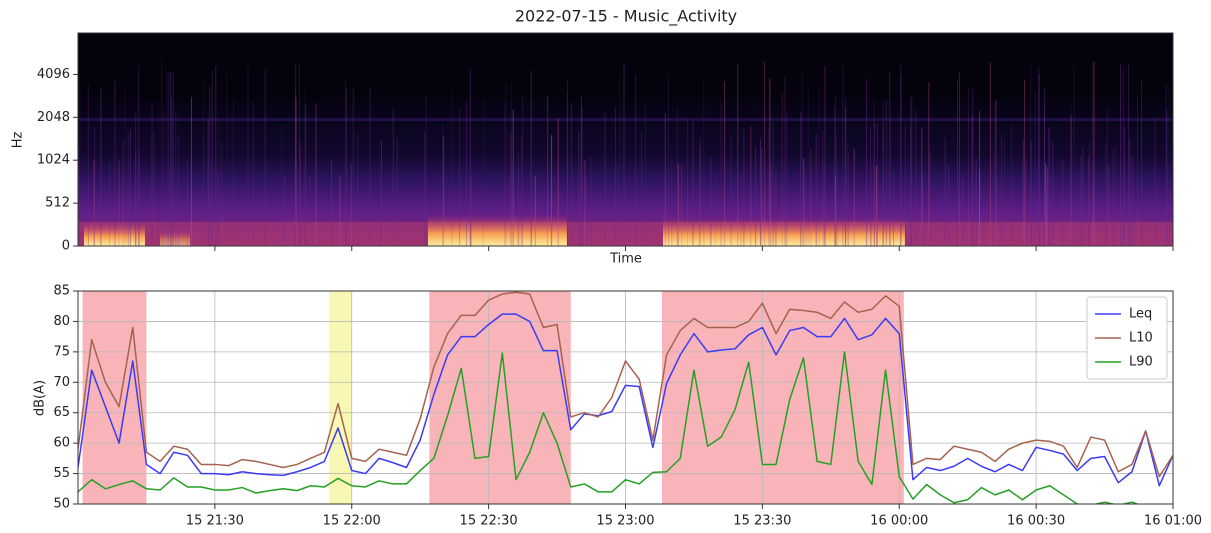  Describe the element at coordinates (1127, 338) in the screenshot. I see `legend-box` at that location.